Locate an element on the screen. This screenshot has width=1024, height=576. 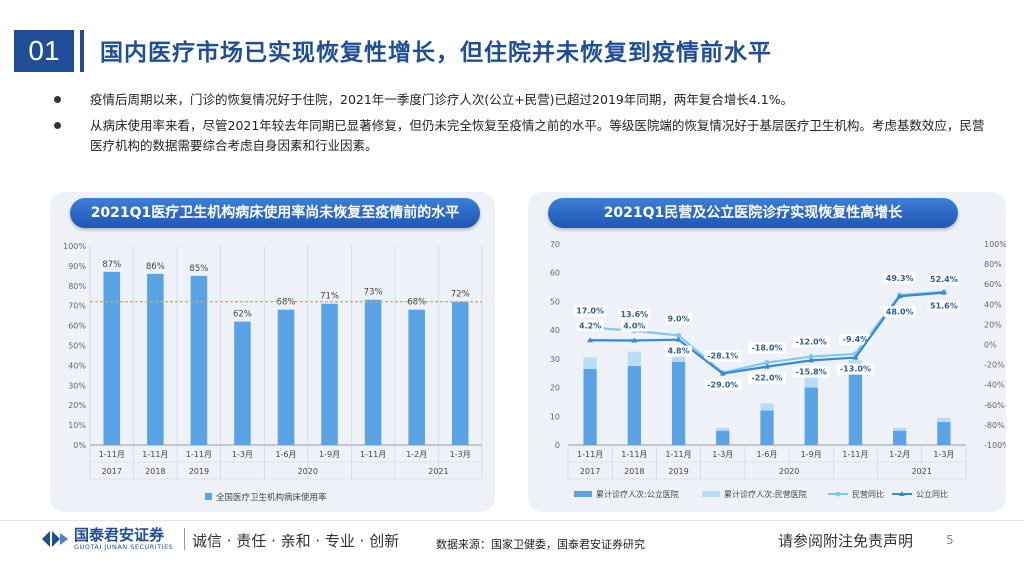
y-tick-label: 0% is located at coordinates (79, 445).